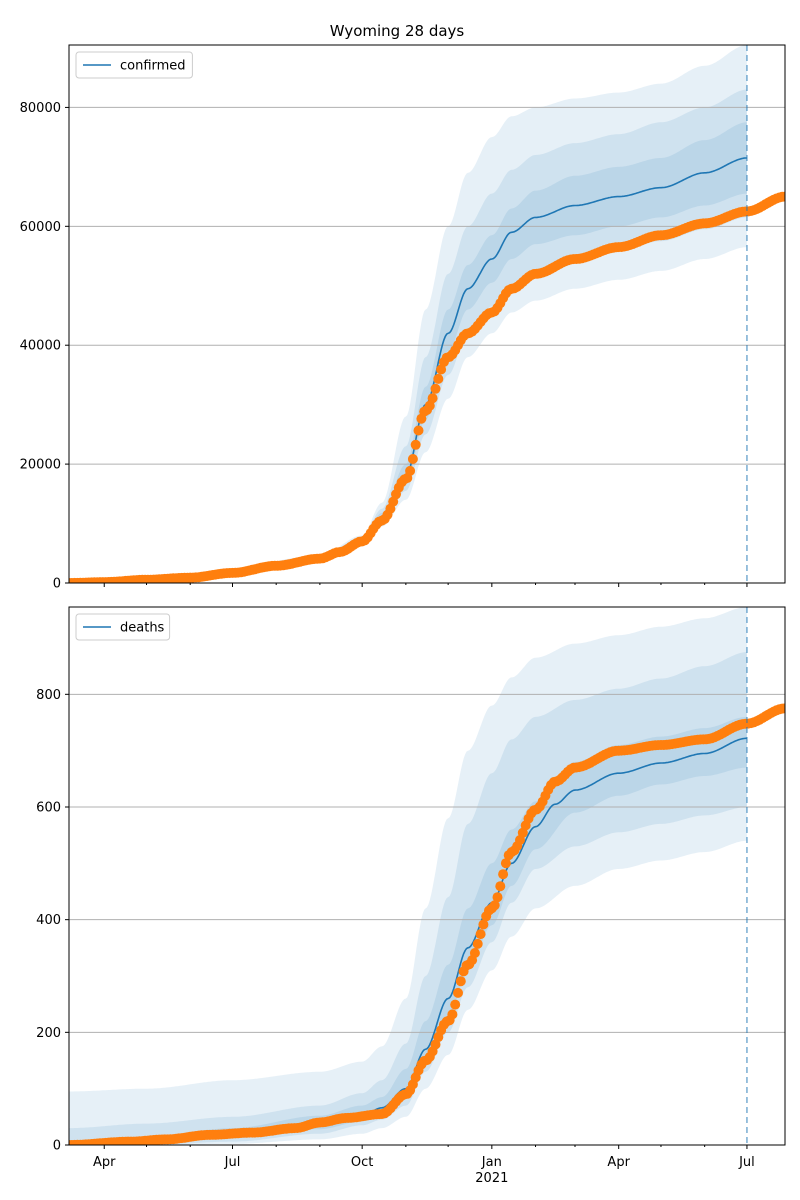  I want to click on confirmed-y-tick-label: 0, so click(57, 584).